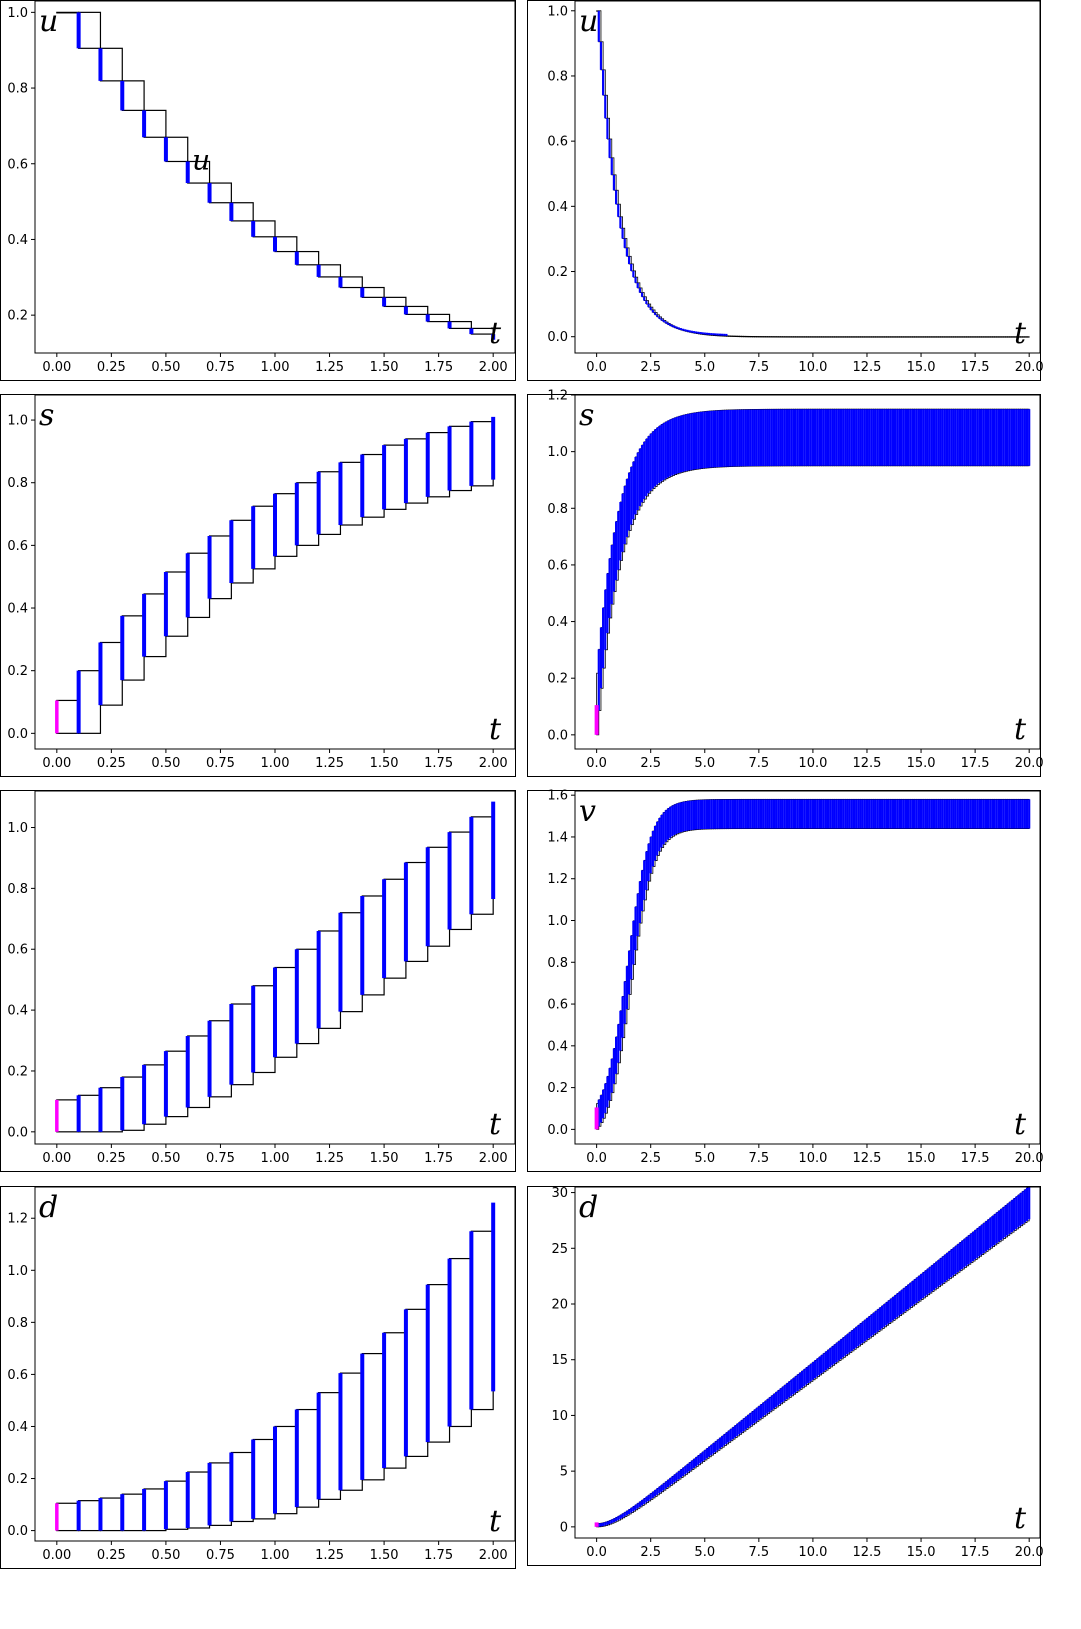 This screenshot has height=1629, width=1081. I want to click on x-tick-label: 5.0, so click(704, 1158).